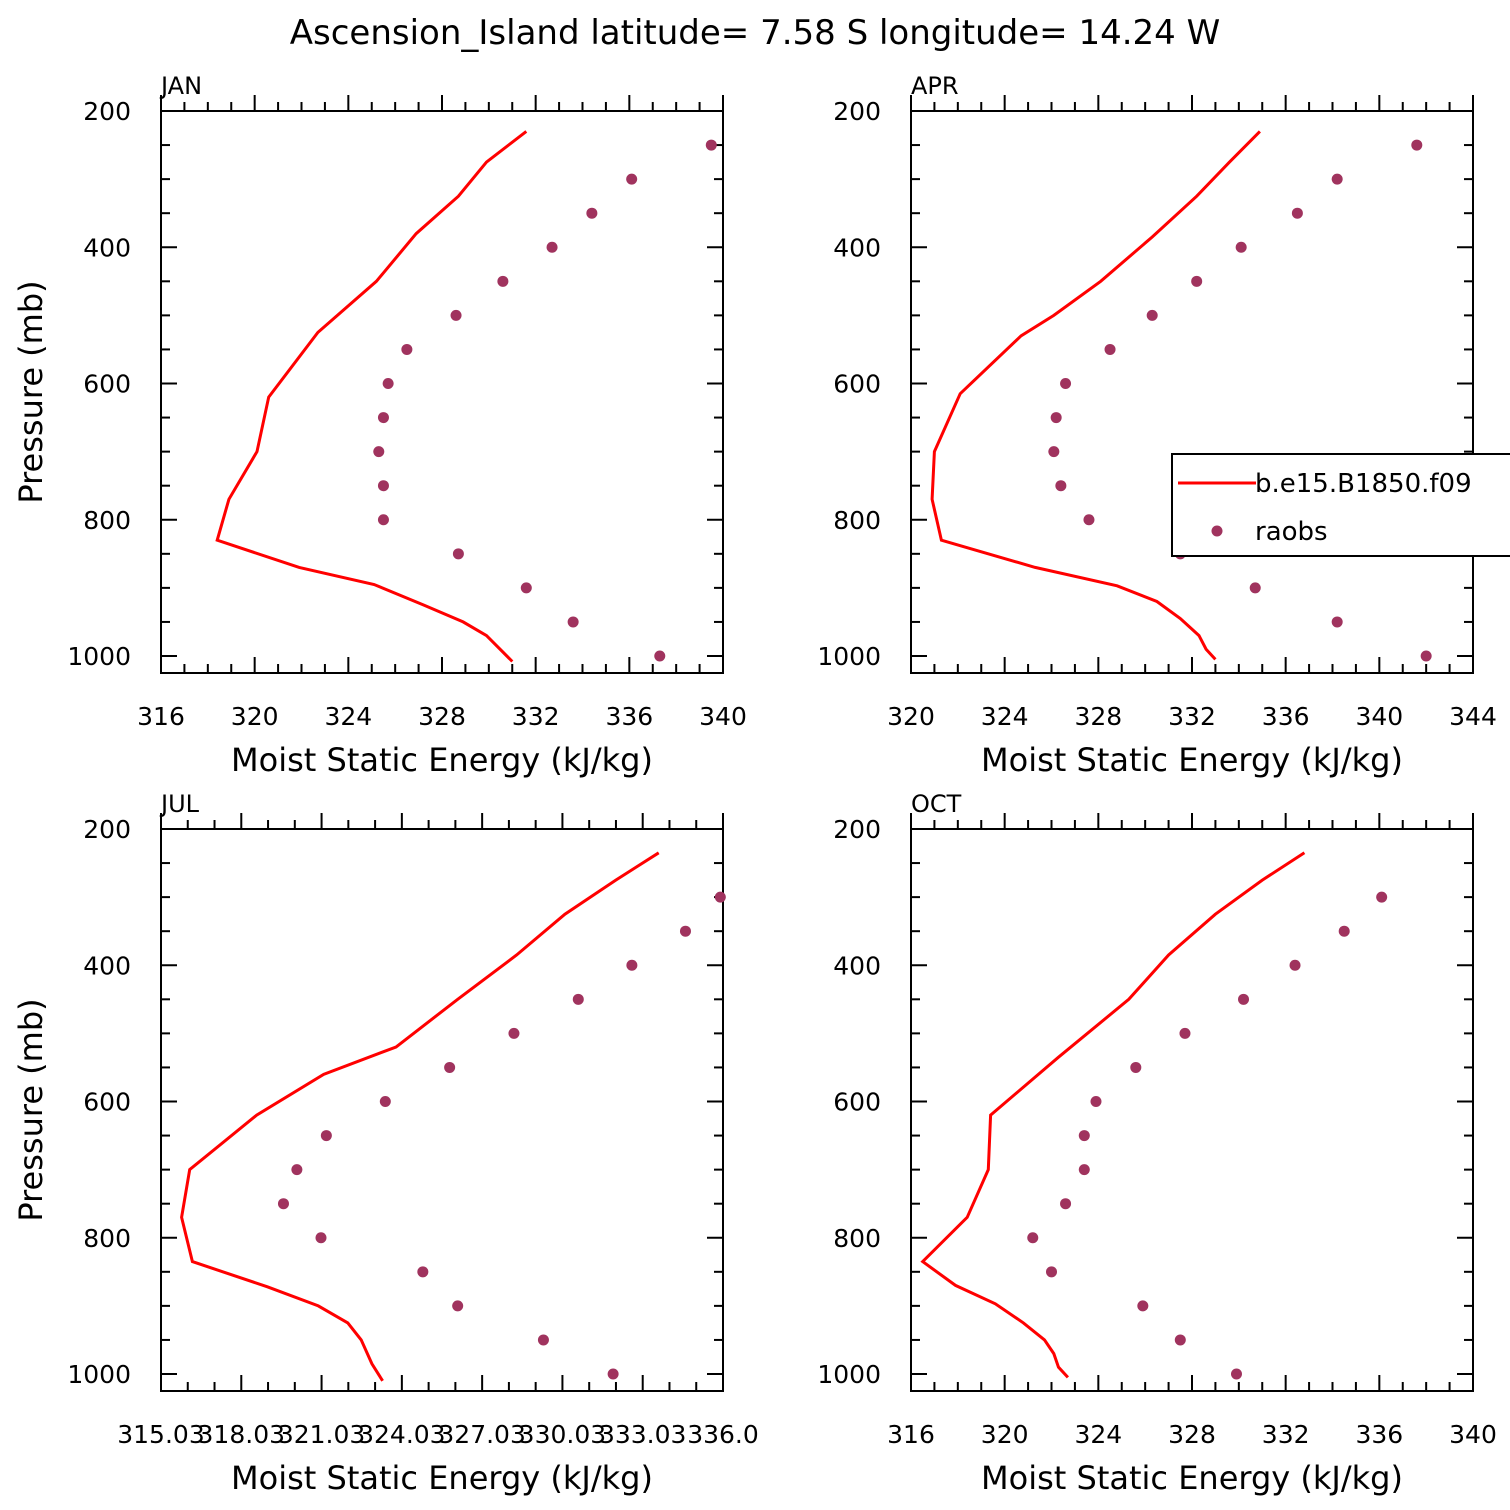 Image resolution: width=1510 pixels, height=1510 pixels. Describe the element at coordinates (1379, 1434) in the screenshot. I see `x-tick-label: 336` at that location.